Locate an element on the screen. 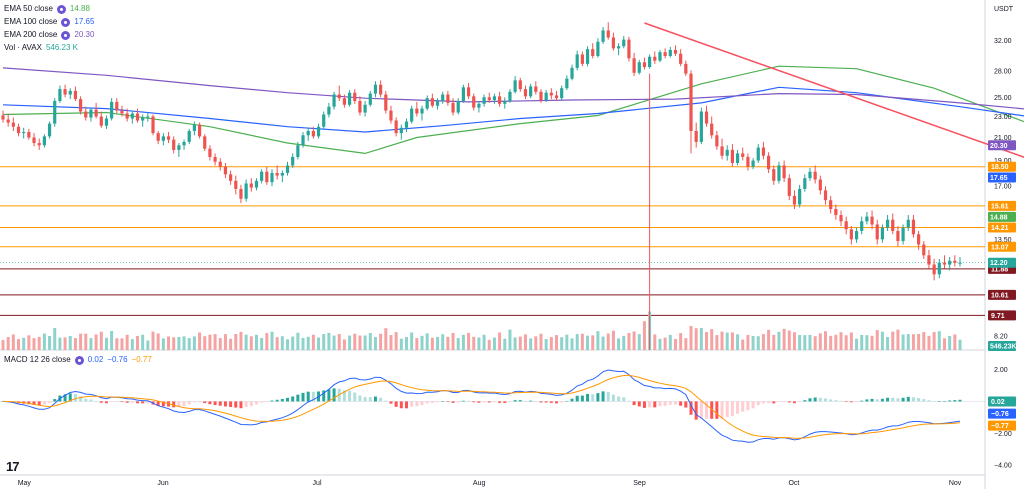 This screenshot has width=1024, height=494. legend-ema100: EMA 100 close 17.65 is located at coordinates (49, 22).